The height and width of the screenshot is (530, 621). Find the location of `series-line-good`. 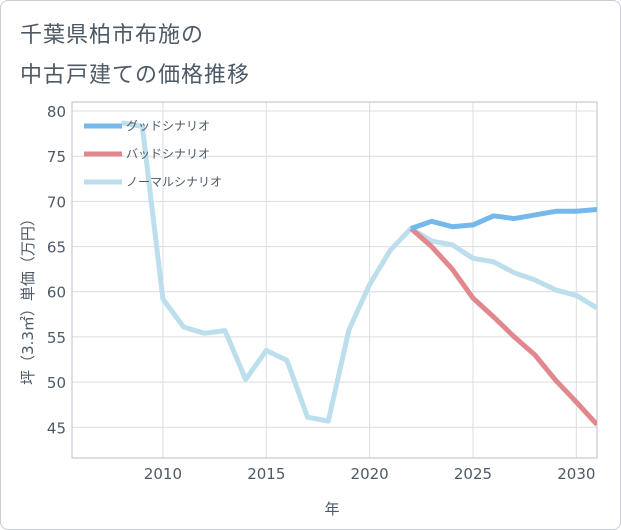

series-line-good is located at coordinates (503, 219).